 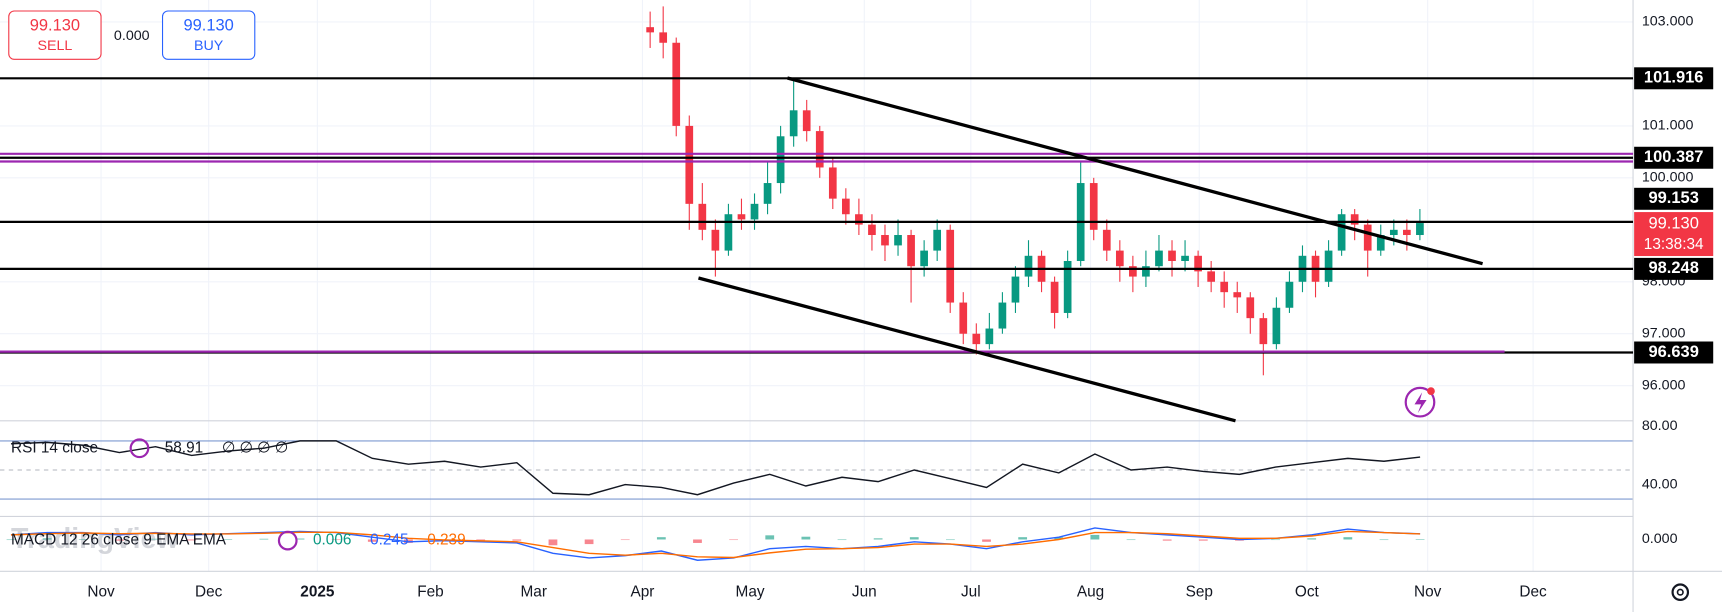 I want to click on time-tick-label: Jul, so click(x=971, y=591).